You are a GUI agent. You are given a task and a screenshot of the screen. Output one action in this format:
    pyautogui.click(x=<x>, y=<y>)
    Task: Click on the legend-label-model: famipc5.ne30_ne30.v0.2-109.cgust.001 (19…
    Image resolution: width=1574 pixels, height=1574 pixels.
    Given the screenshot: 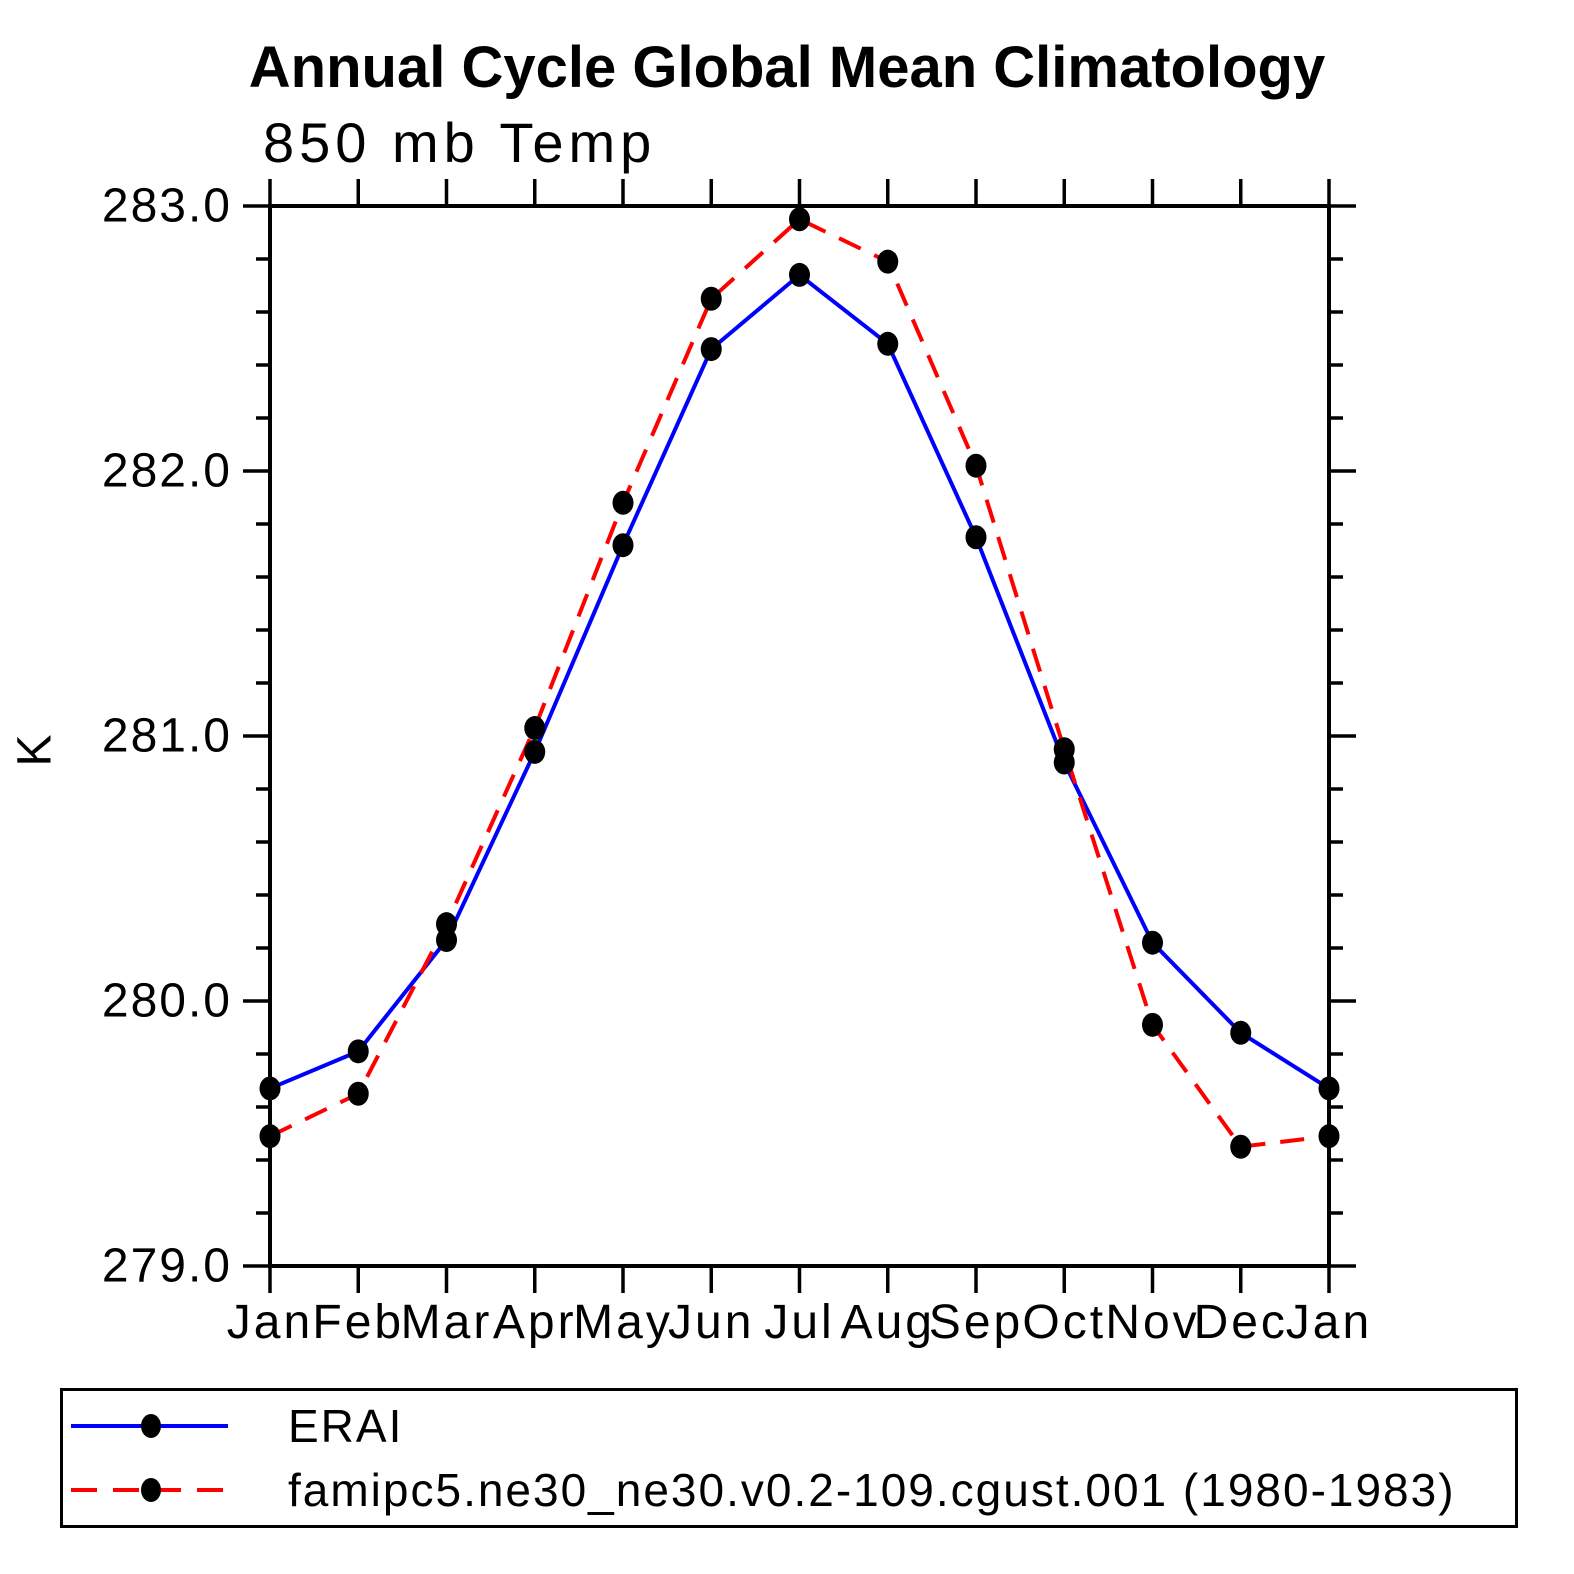 What is the action you would take?
    pyautogui.click(x=872, y=1490)
    